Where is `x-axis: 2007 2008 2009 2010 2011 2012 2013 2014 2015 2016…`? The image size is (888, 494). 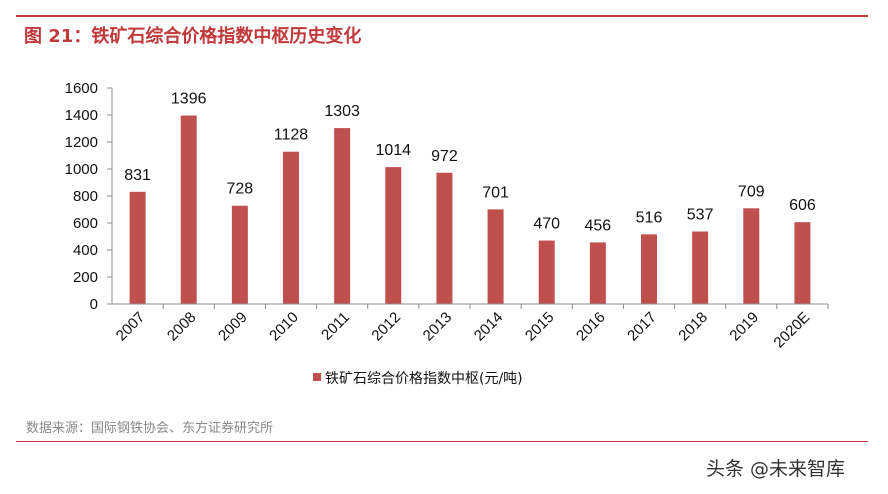
x-axis: 2007 2008 2009 2010 2011 2012 2013 2014 2015 2016… is located at coordinates (470, 327).